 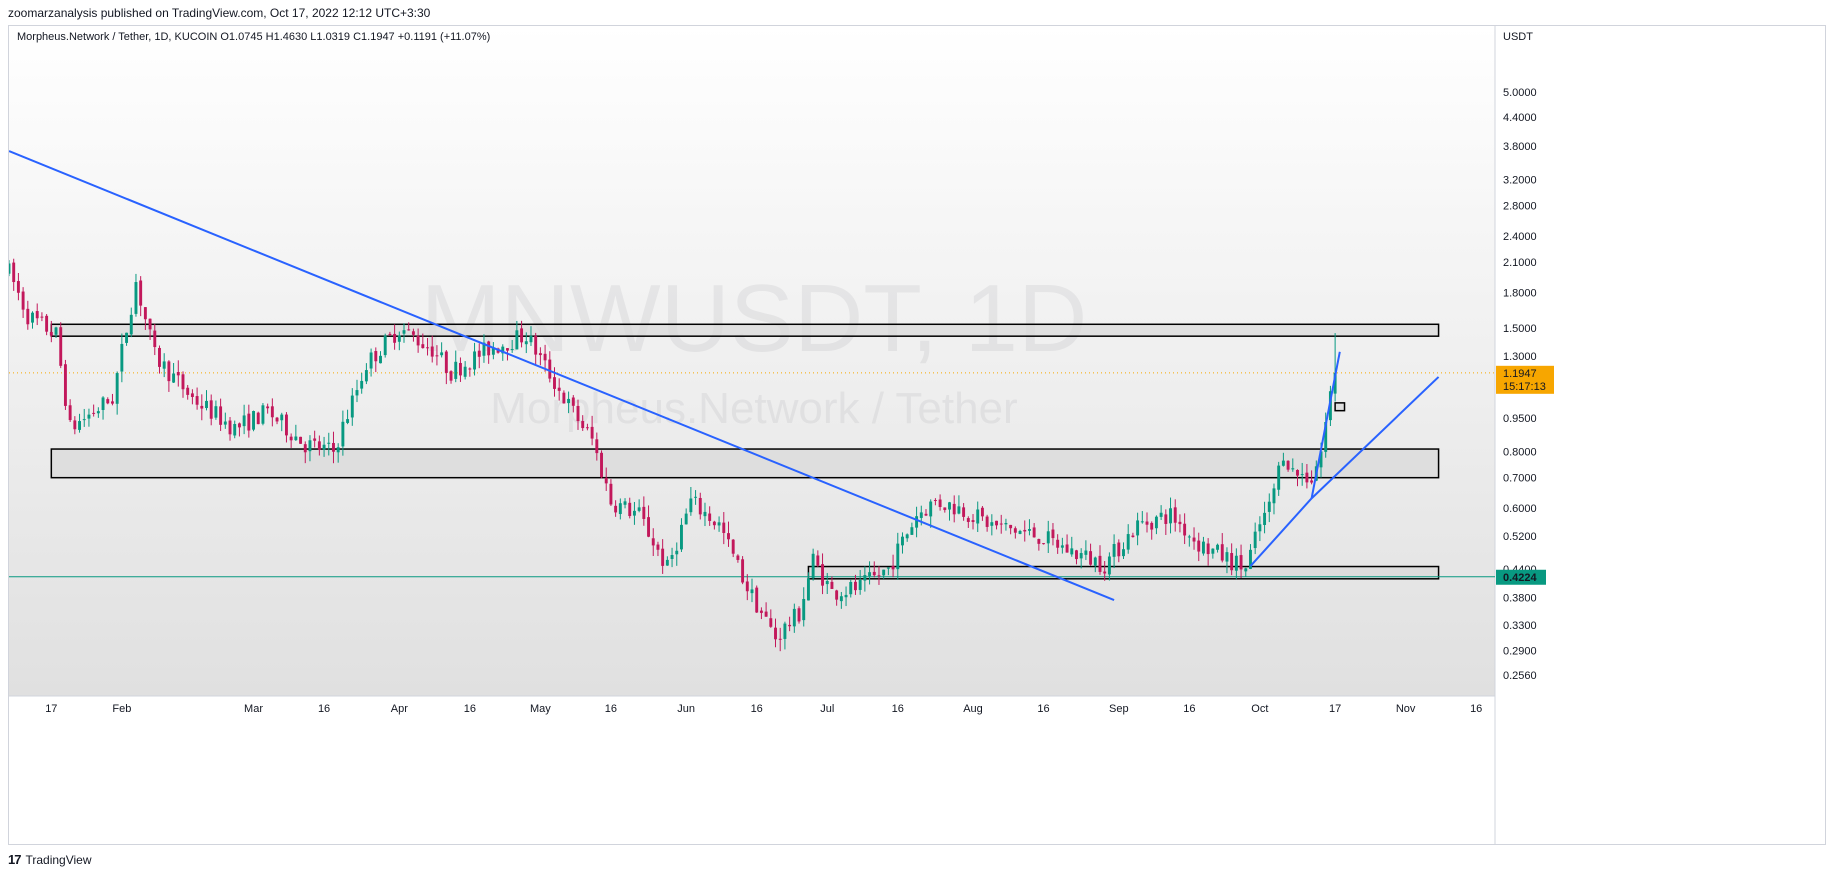 I want to click on time-tick-label: Jul, so click(x=827, y=709).